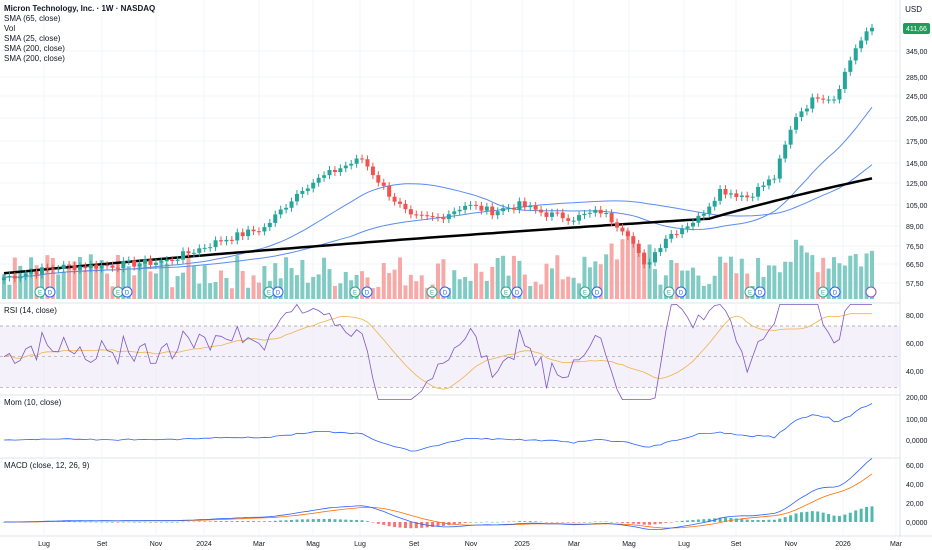  I want to click on mom-tick-label: 0,0000, so click(917, 441).